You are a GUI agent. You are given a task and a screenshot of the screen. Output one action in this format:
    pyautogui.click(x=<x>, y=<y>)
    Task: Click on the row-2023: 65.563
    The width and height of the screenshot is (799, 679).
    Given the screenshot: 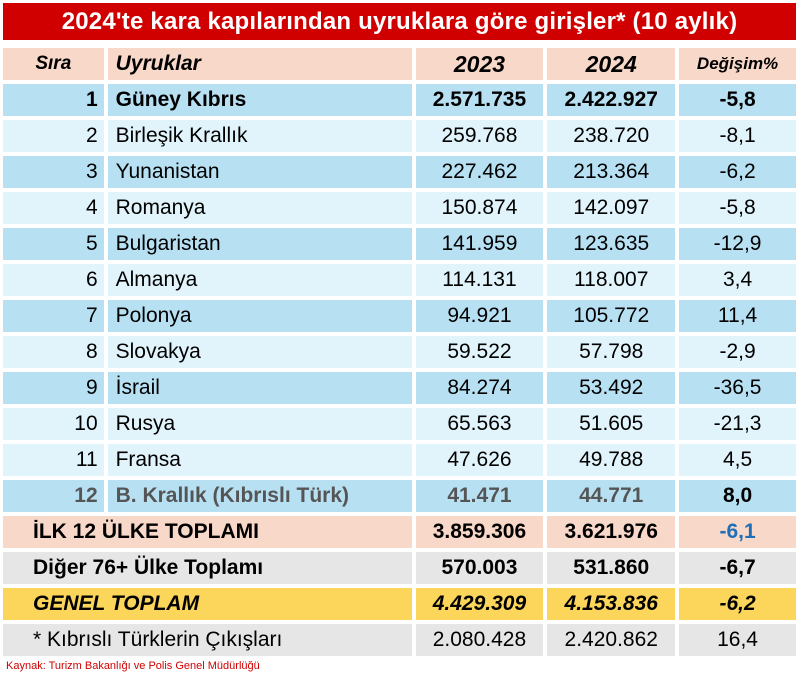 What is the action you would take?
    pyautogui.click(x=479, y=424)
    